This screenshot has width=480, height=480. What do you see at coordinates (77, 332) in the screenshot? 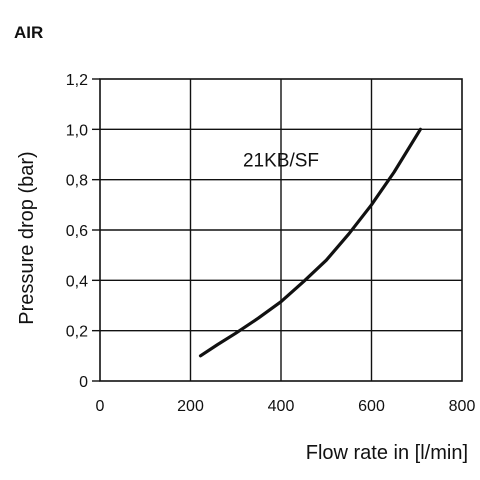
I see `y-tick-label: 0,2` at bounding box center [77, 332].